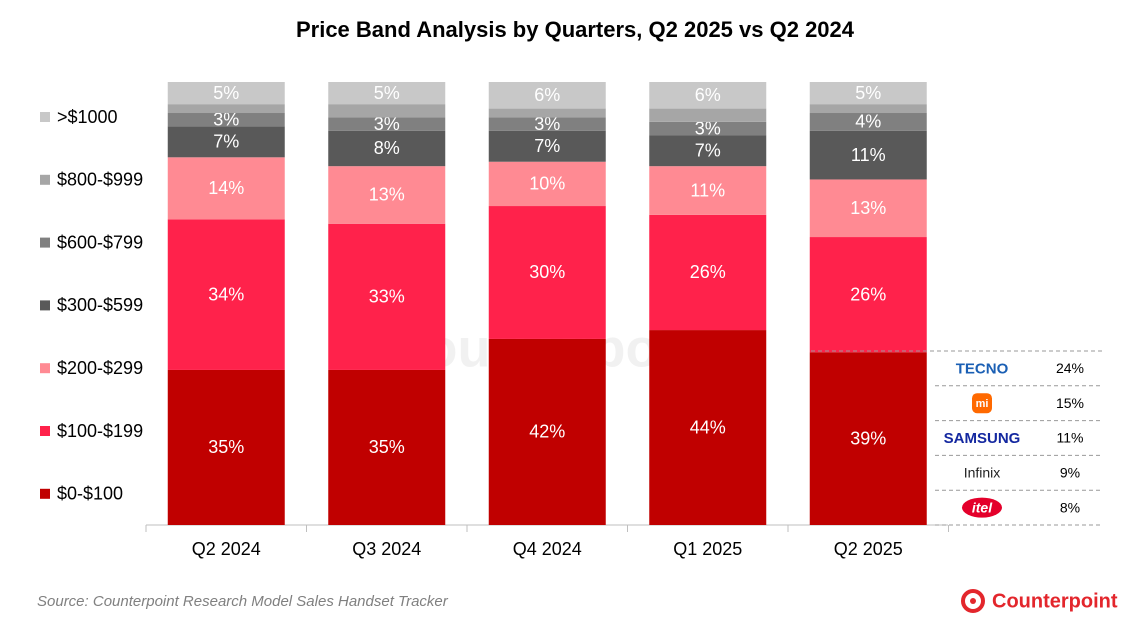 This screenshot has height=624, width=1144. I want to click on legend-label: $300-$599, so click(100, 305).